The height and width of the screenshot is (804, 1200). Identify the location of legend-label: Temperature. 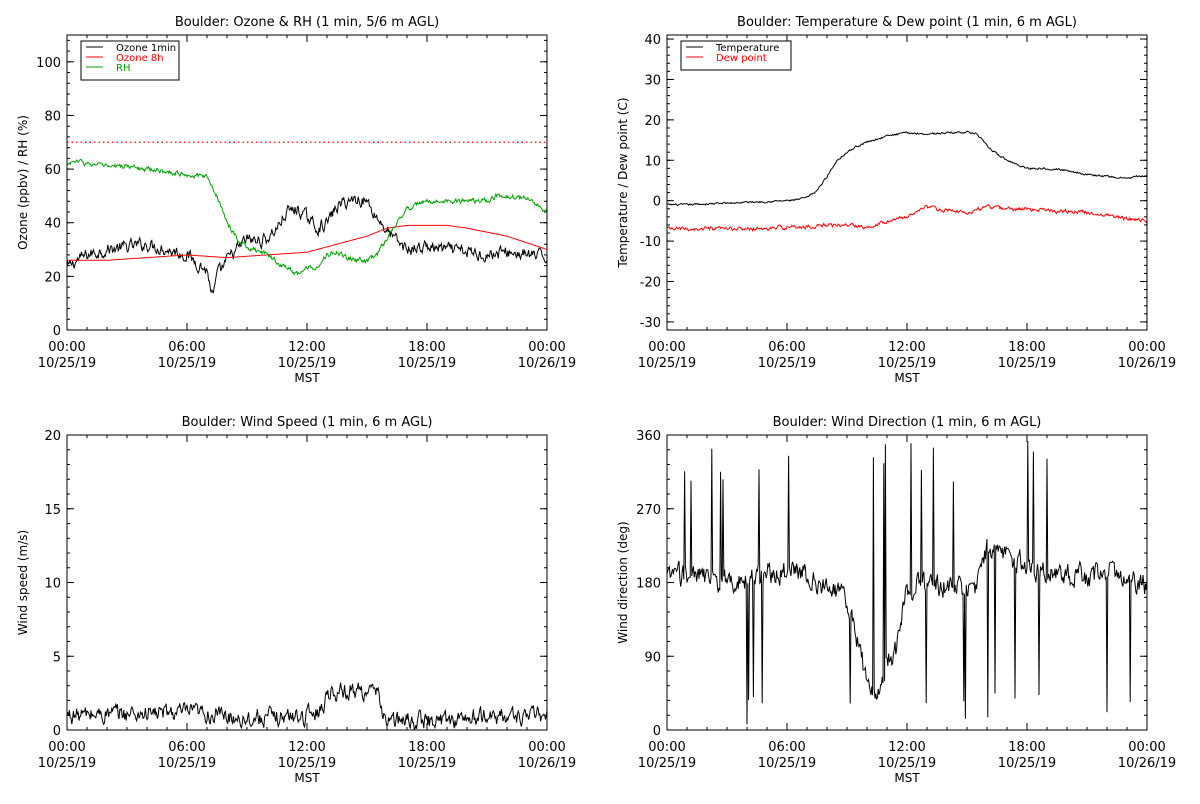
(747, 48).